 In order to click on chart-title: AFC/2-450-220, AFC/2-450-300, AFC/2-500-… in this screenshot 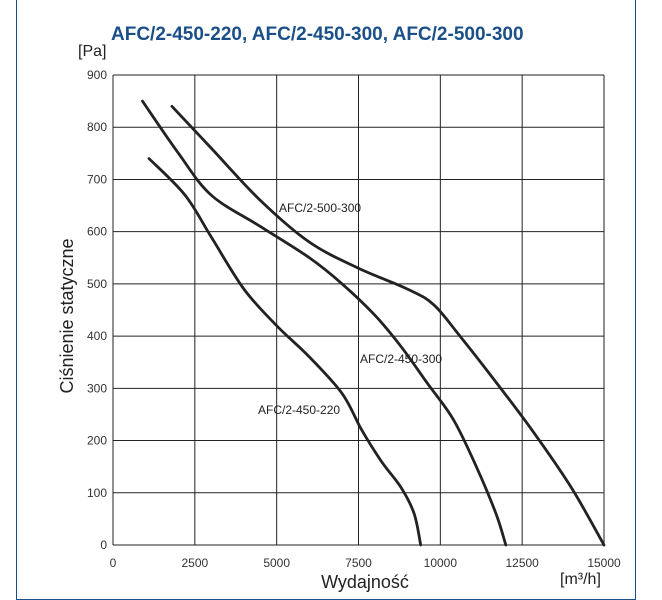, I will do `click(317, 34)`.